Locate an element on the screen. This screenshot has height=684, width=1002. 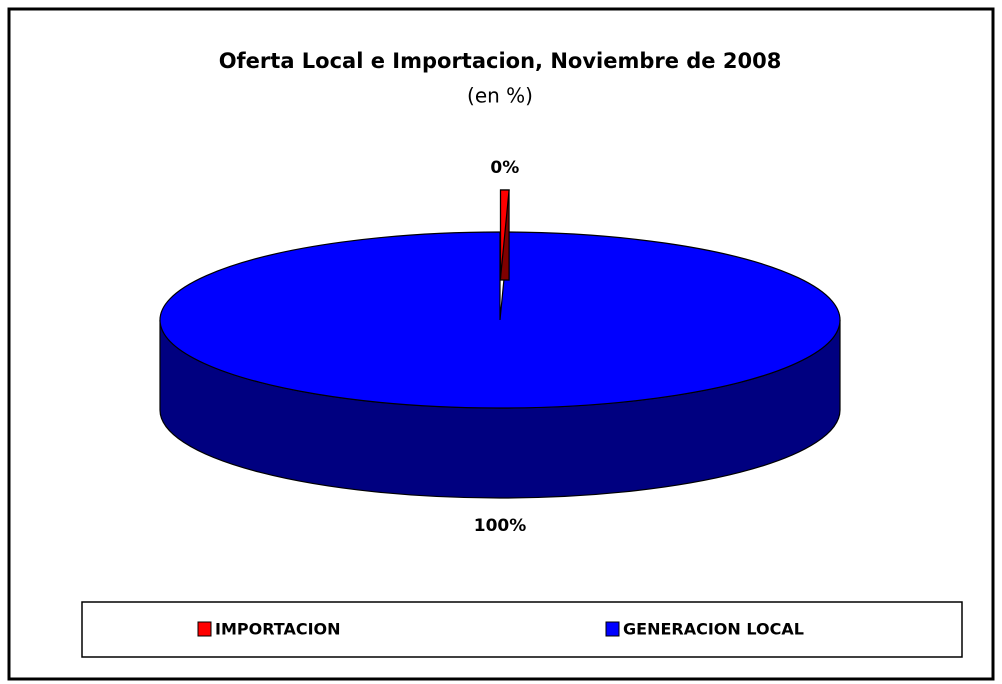
legend-box is located at coordinates (522, 629).